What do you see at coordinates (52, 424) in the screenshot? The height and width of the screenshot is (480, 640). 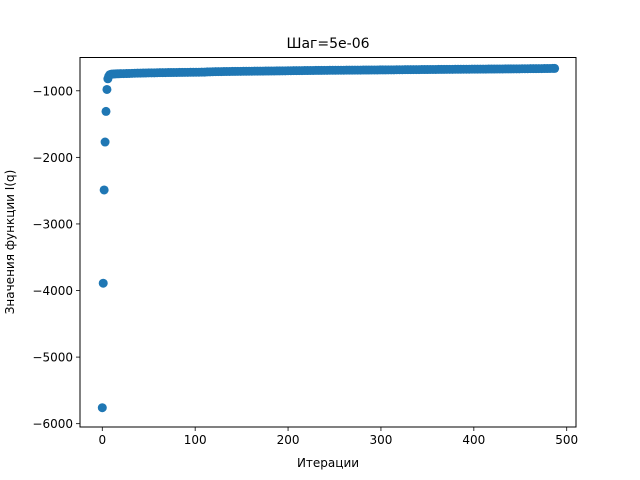 I see `y-tick-label: −6000` at bounding box center [52, 424].